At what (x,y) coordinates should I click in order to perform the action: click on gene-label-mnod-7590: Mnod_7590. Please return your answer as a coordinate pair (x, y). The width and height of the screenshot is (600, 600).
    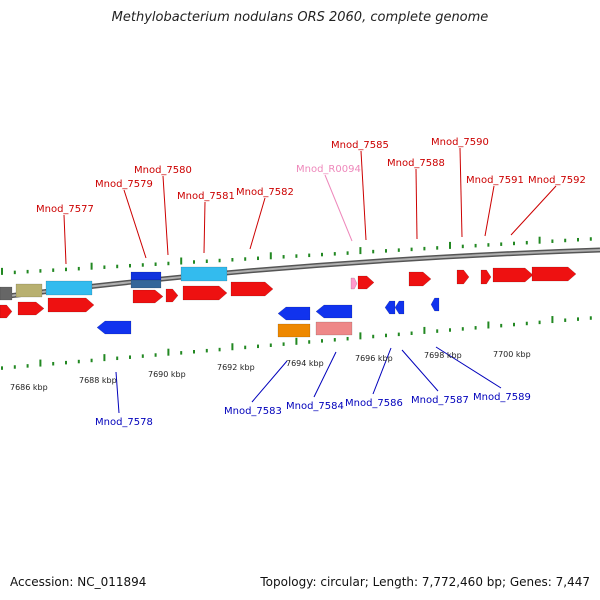
    Looking at the image, I should click on (460, 142).